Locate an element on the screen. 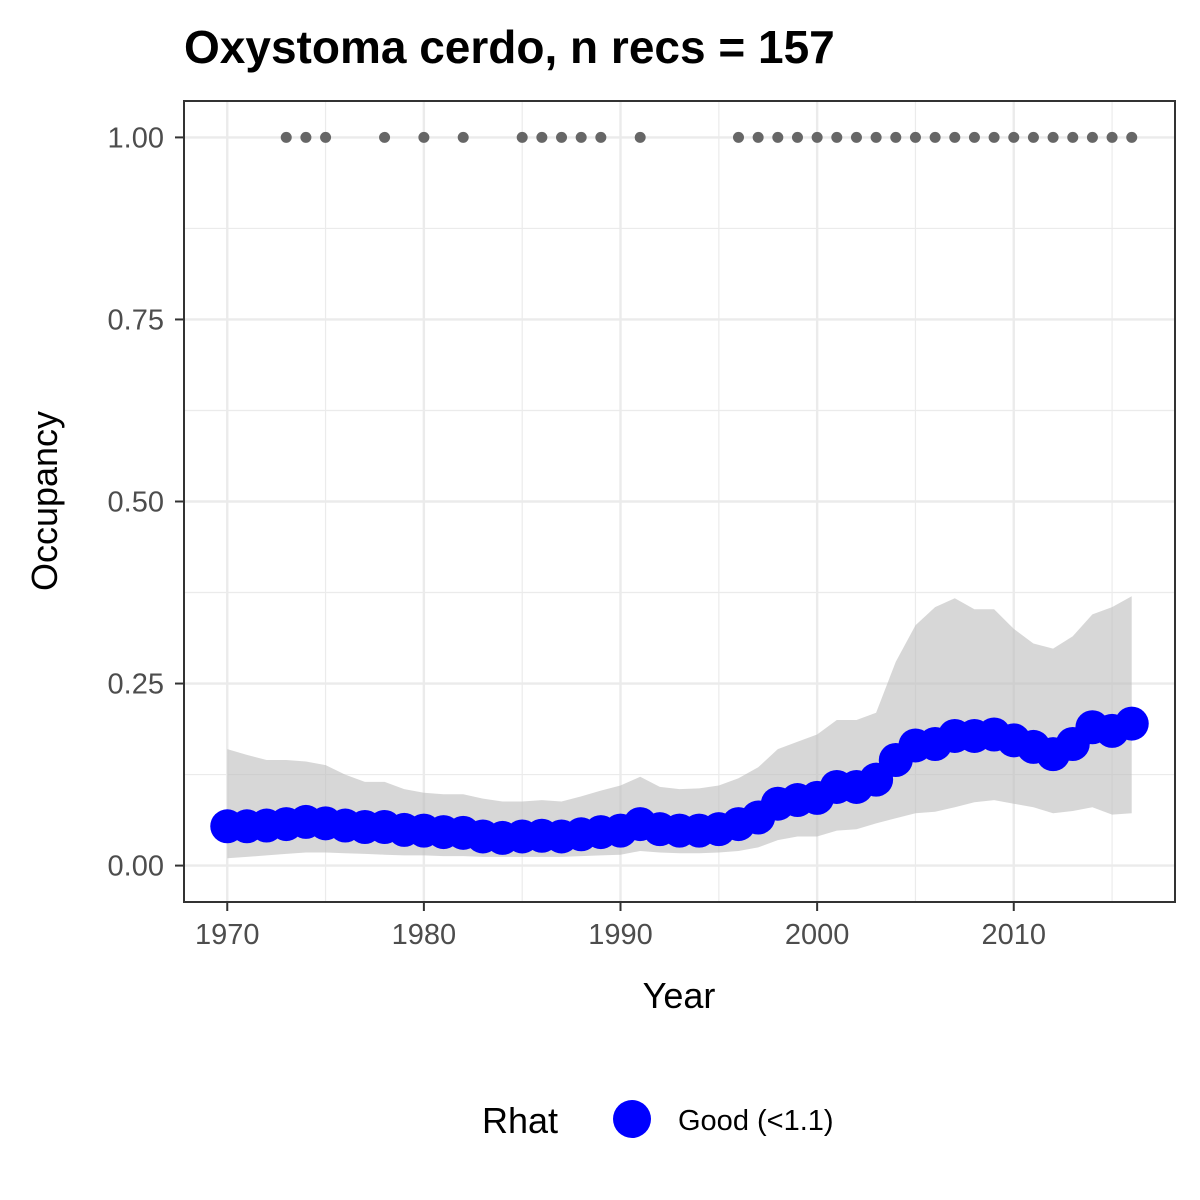 The image size is (1200, 1200). y-axis: 0.00 0.25 0.50 0.75 1.00 is located at coordinates (146, 502).